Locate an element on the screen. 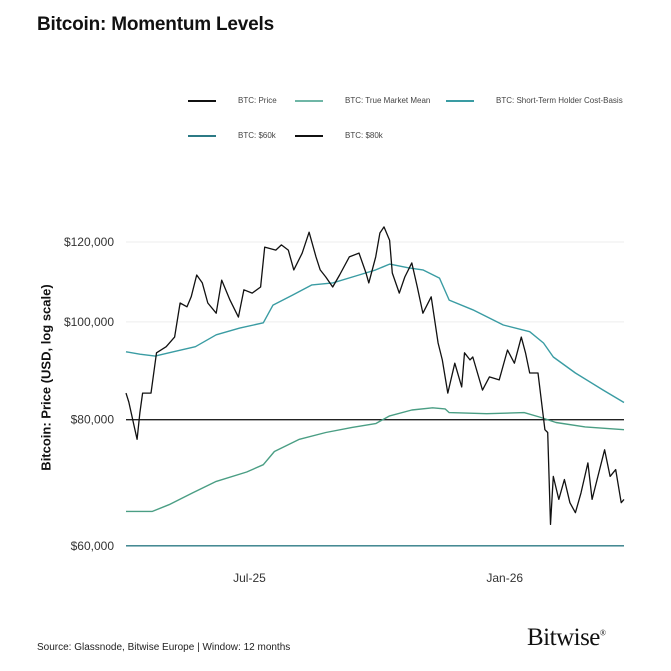 The height and width of the screenshot is (671, 671). y-tick-label: $60,000 is located at coordinates (93, 546).